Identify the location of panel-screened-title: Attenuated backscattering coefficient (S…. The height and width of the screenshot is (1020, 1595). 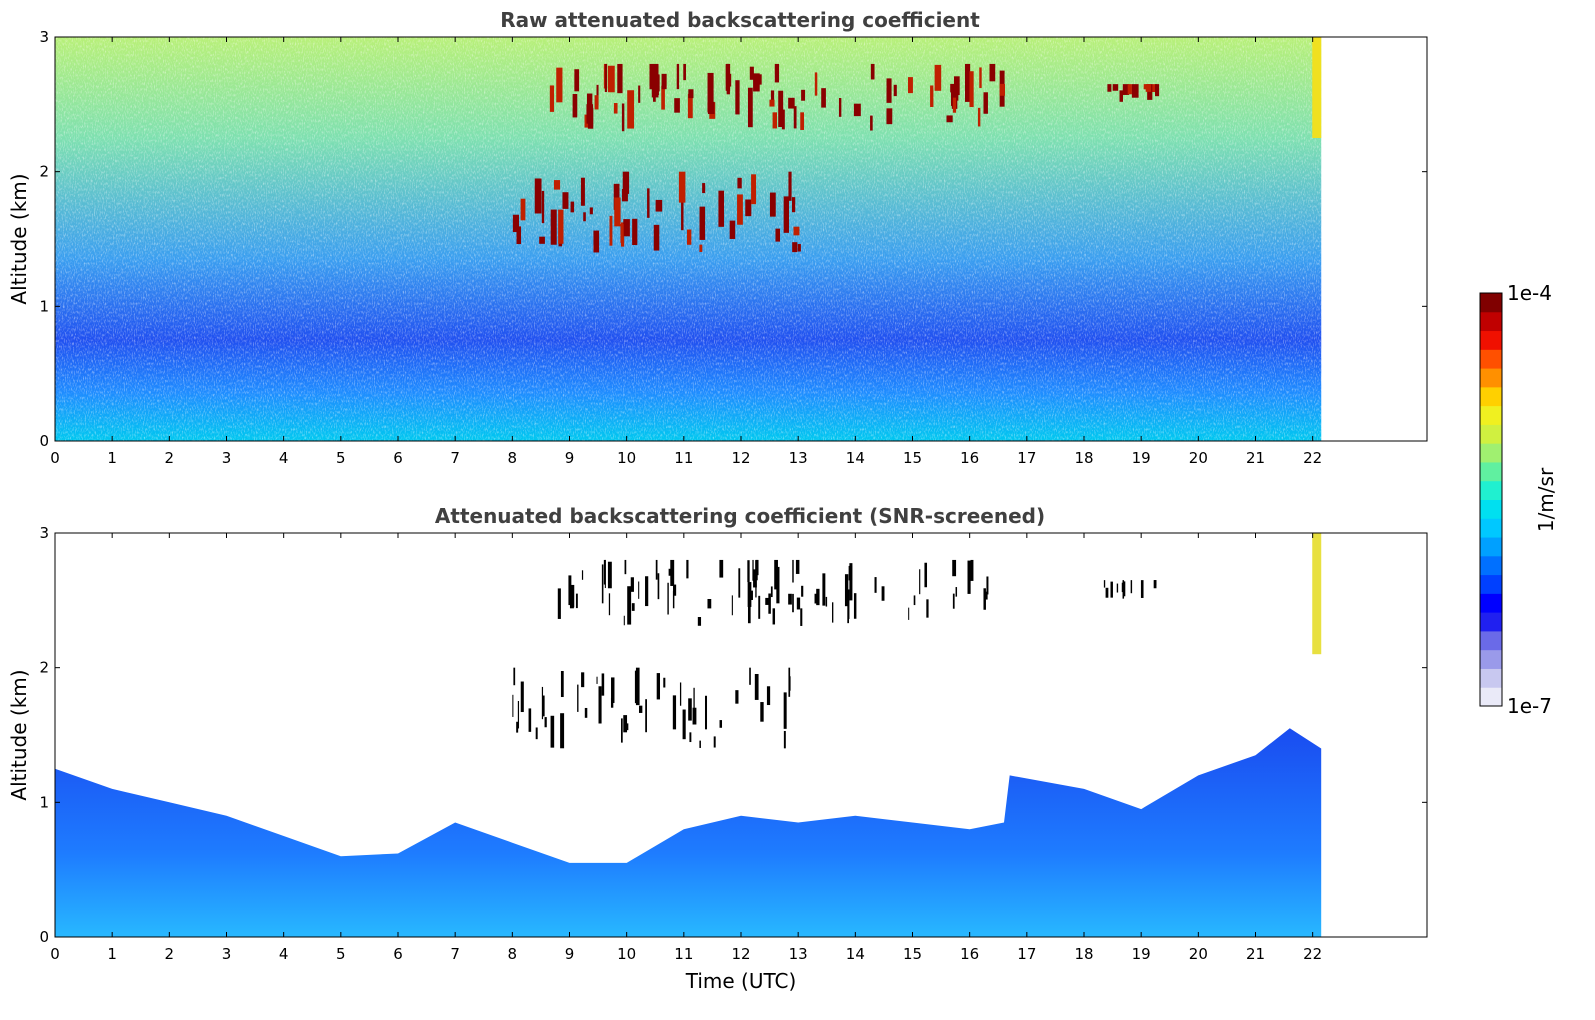
(740, 516).